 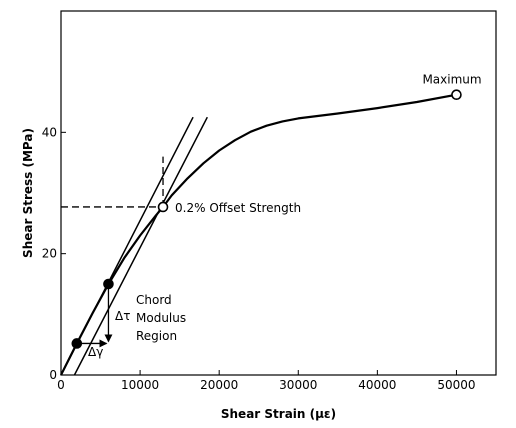 I want to click on x-tick-label: 0, so click(x=61, y=385).